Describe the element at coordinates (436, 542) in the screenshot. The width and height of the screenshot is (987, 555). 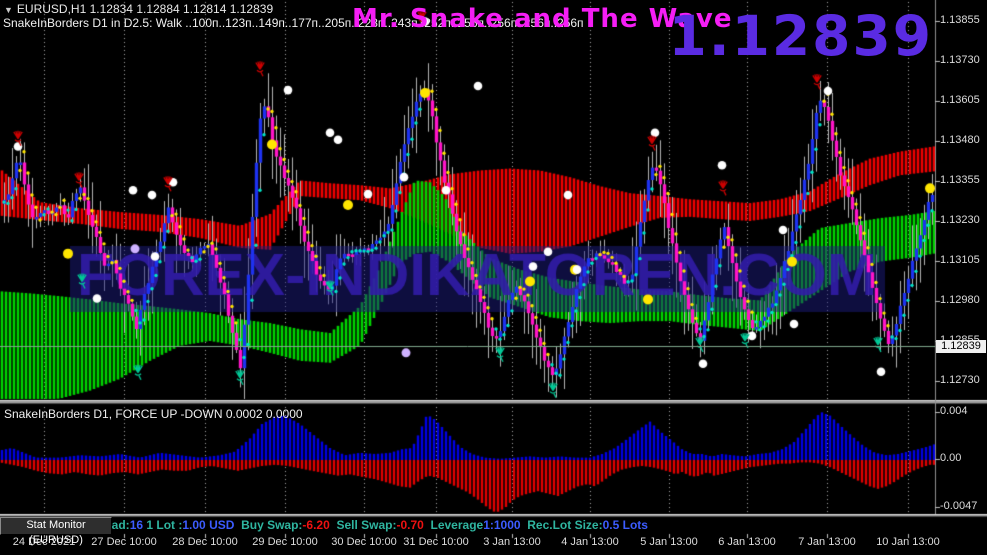
I see `time-axis-label: 31 Dec 10:00` at that location.